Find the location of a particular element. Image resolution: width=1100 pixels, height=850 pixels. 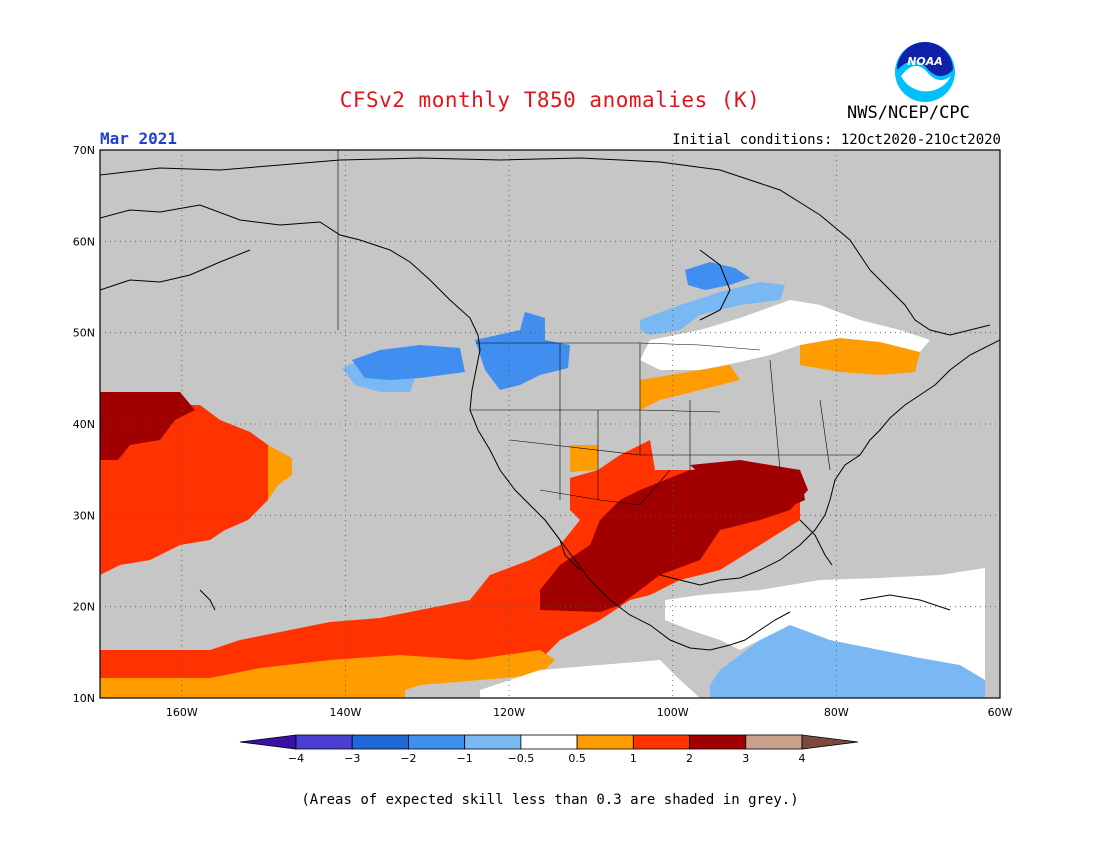

colorbar-tick-label: 1 is located at coordinates (633, 758).